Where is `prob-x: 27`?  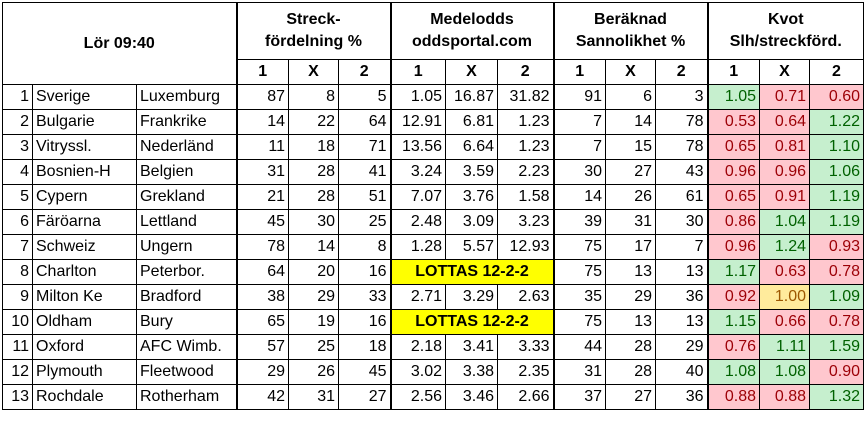
prob-x: 27 is located at coordinates (630, 397).